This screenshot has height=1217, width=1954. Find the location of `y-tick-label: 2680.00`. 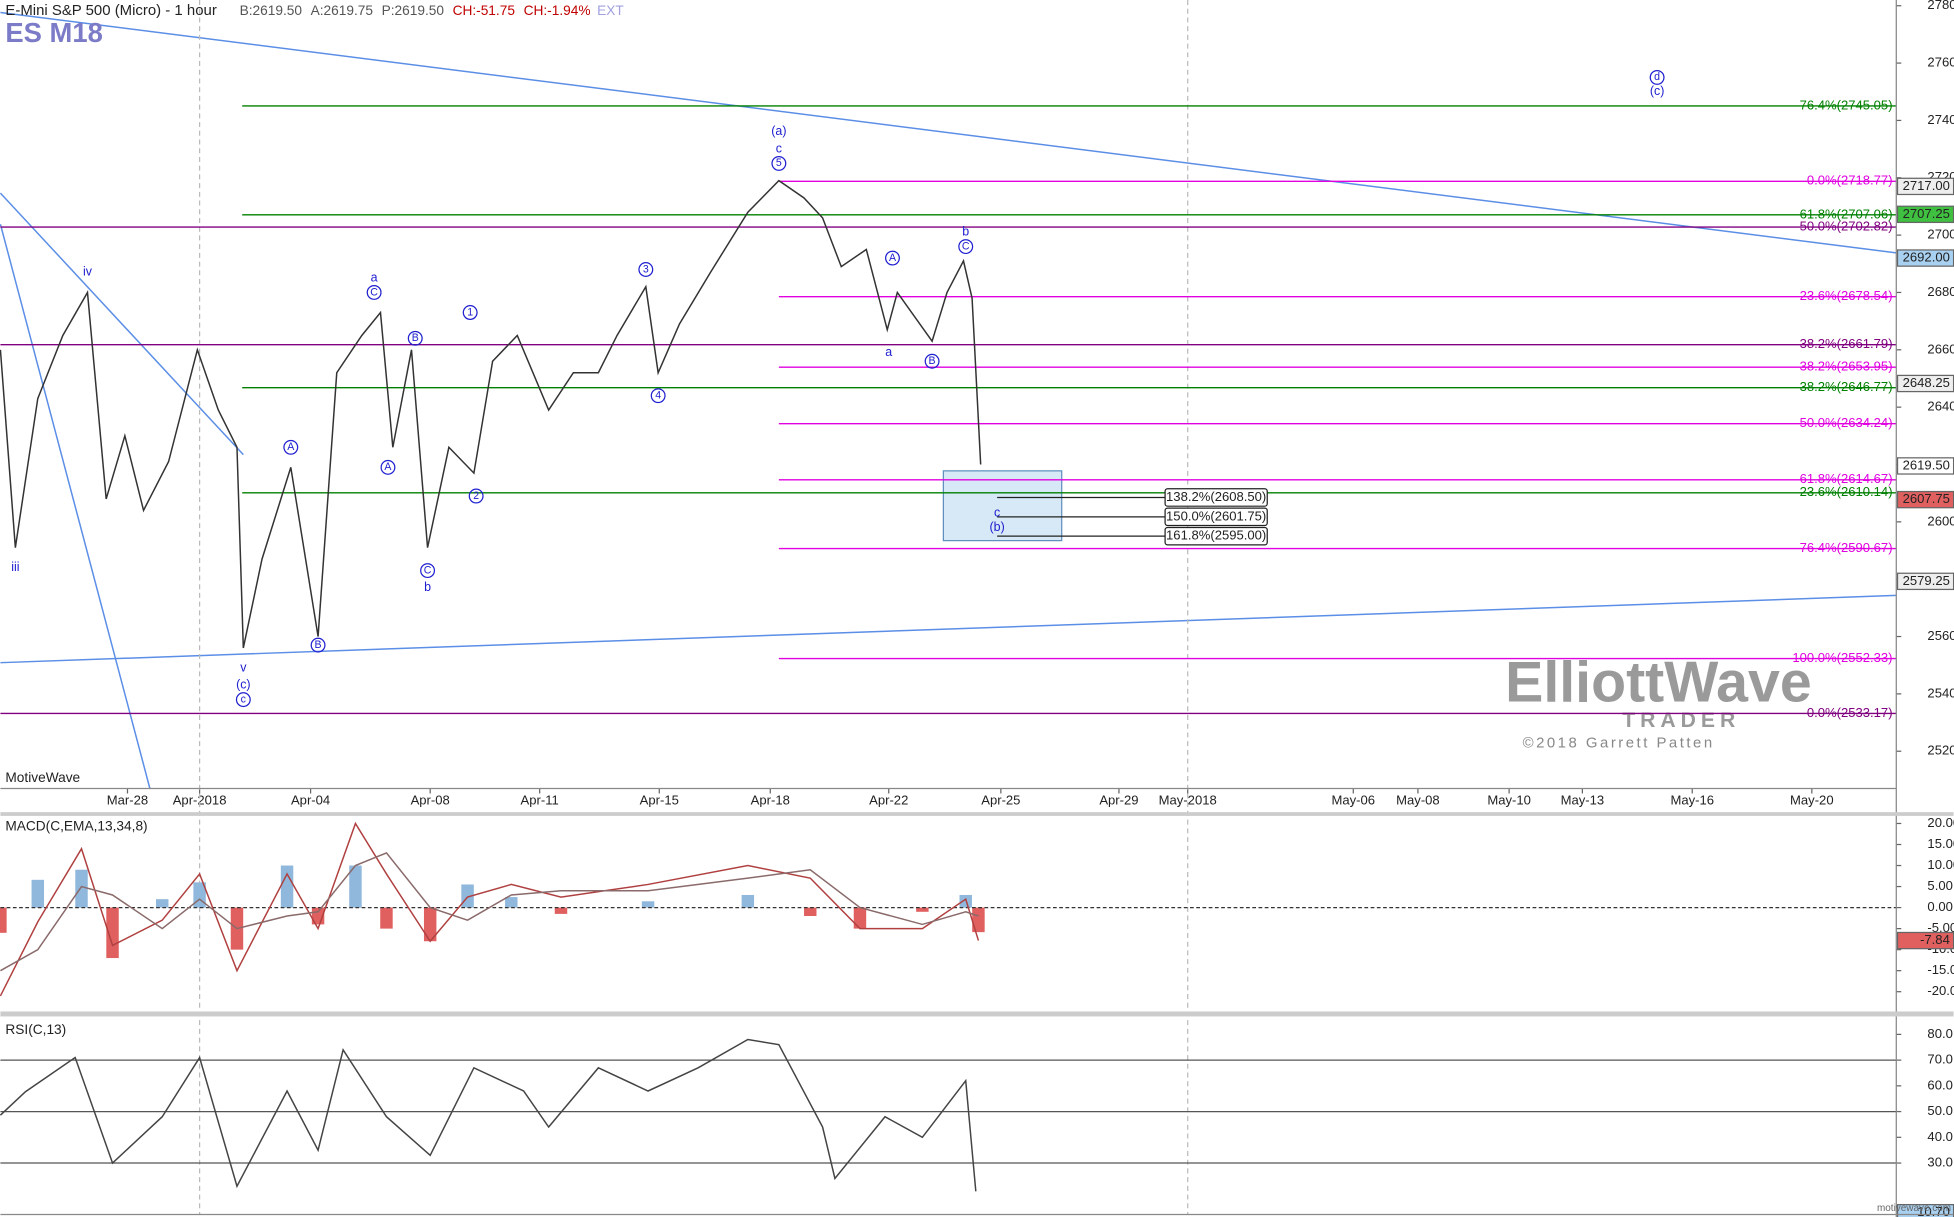

y-tick-label: 2680.00 is located at coordinates (1940, 291).